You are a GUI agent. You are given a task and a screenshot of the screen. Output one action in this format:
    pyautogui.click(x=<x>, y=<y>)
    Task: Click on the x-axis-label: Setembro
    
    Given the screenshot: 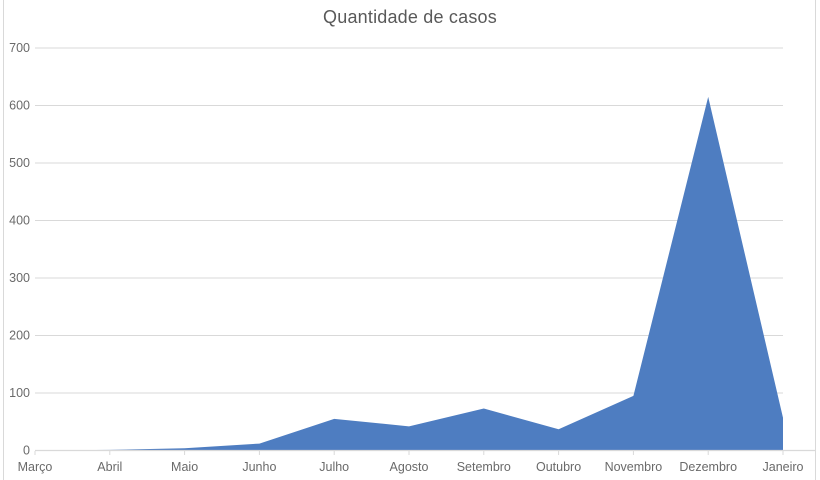 What is the action you would take?
    pyautogui.click(x=484, y=467)
    